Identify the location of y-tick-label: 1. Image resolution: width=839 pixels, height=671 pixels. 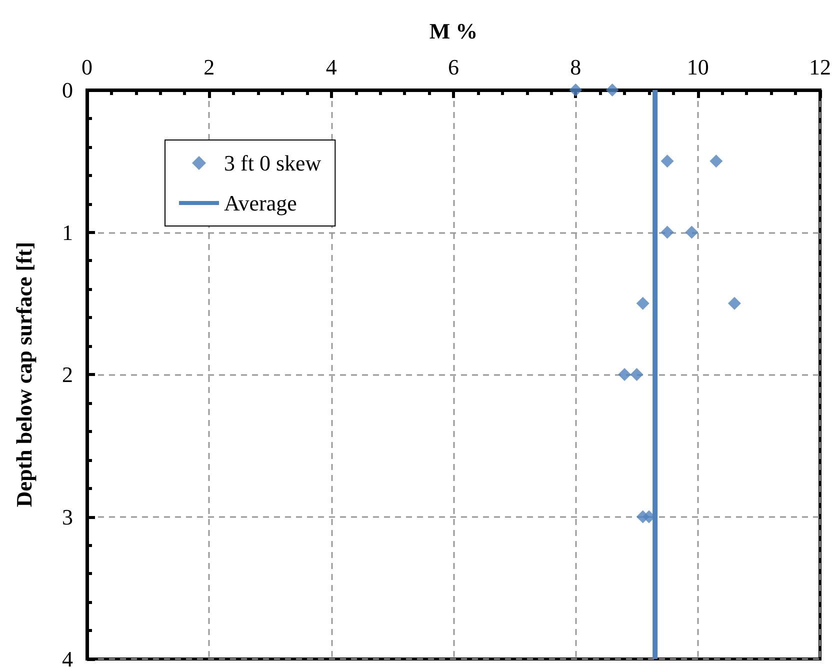
(67, 232).